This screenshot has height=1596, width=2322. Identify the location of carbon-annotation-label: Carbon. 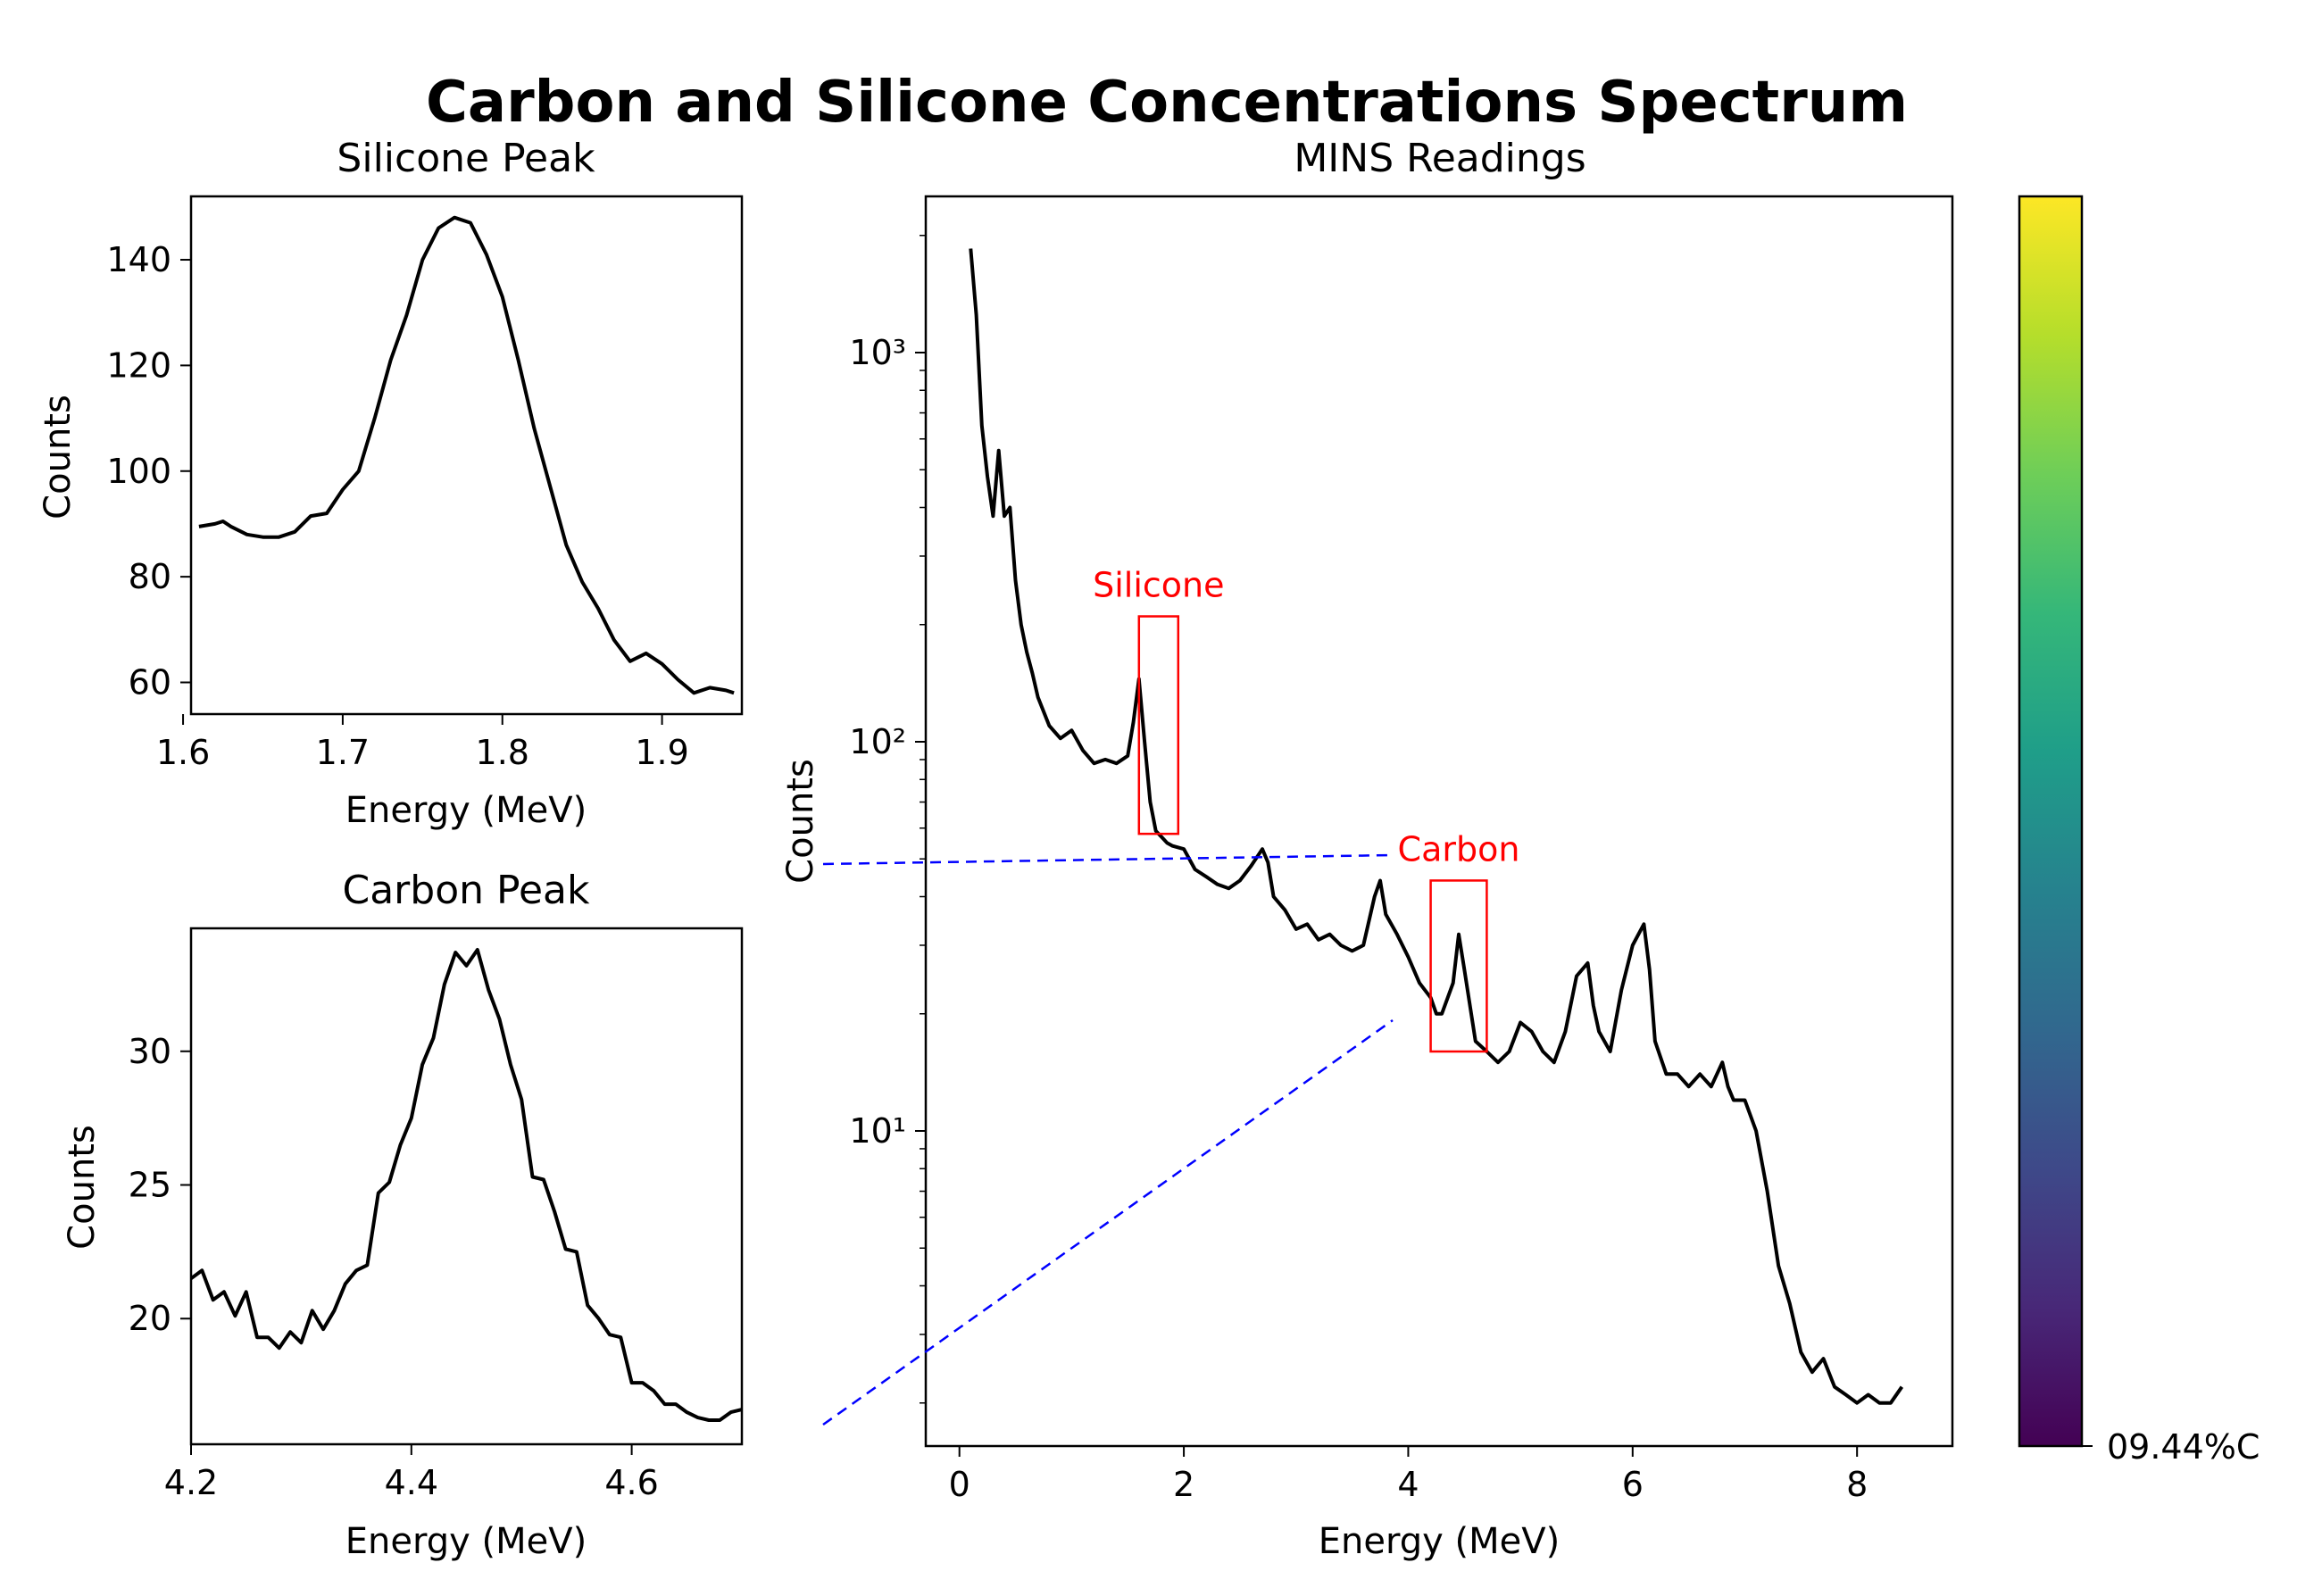
(1459, 849).